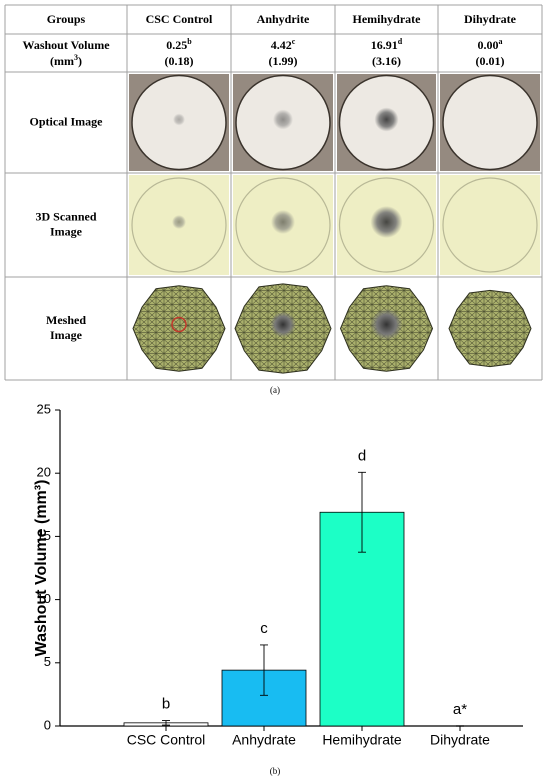  I want to click on column-header: Groups, so click(66, 19).